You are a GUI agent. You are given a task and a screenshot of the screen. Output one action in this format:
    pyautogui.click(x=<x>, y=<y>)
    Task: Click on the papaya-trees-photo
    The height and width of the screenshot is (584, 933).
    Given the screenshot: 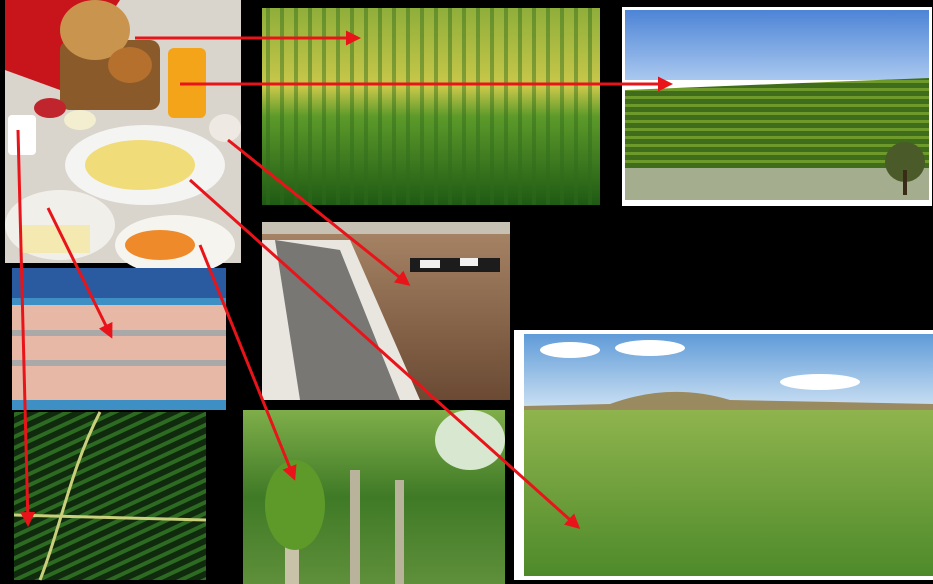 What is the action you would take?
    pyautogui.click(x=374, y=497)
    